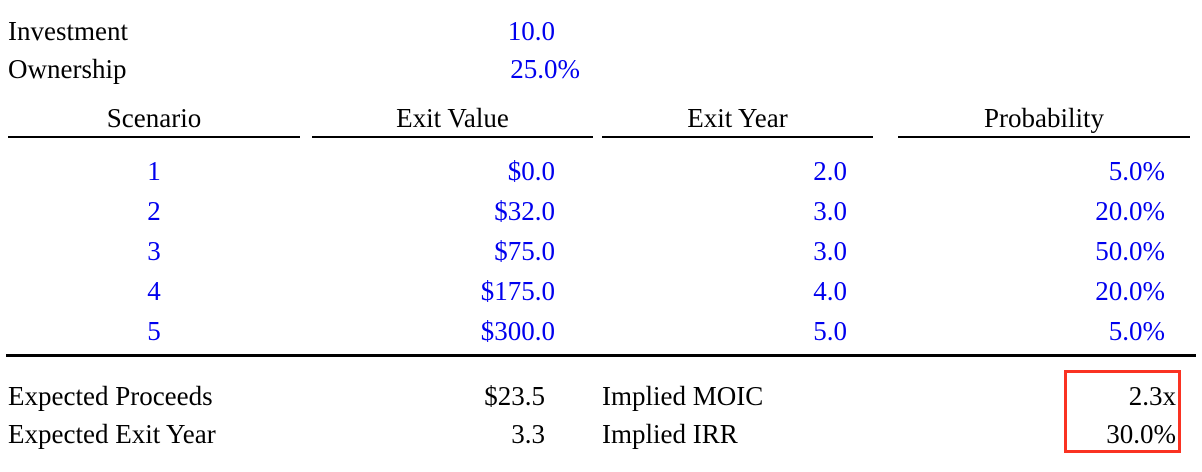  I want to click on implied-moic-value: 2.3x, so click(1152, 396).